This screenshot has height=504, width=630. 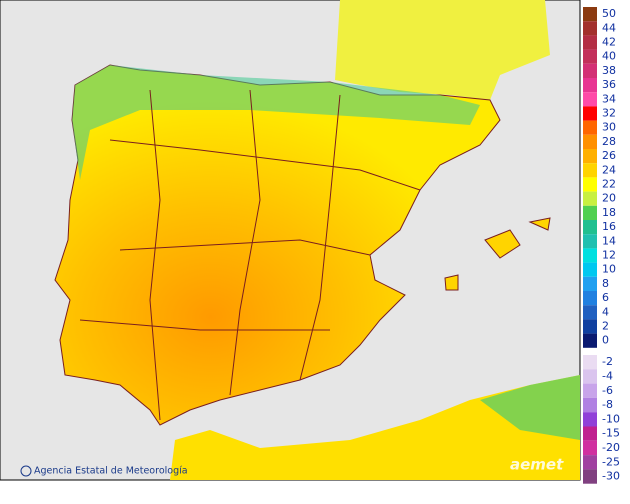 I want to click on north-cool-zone, so click(x=276, y=122).